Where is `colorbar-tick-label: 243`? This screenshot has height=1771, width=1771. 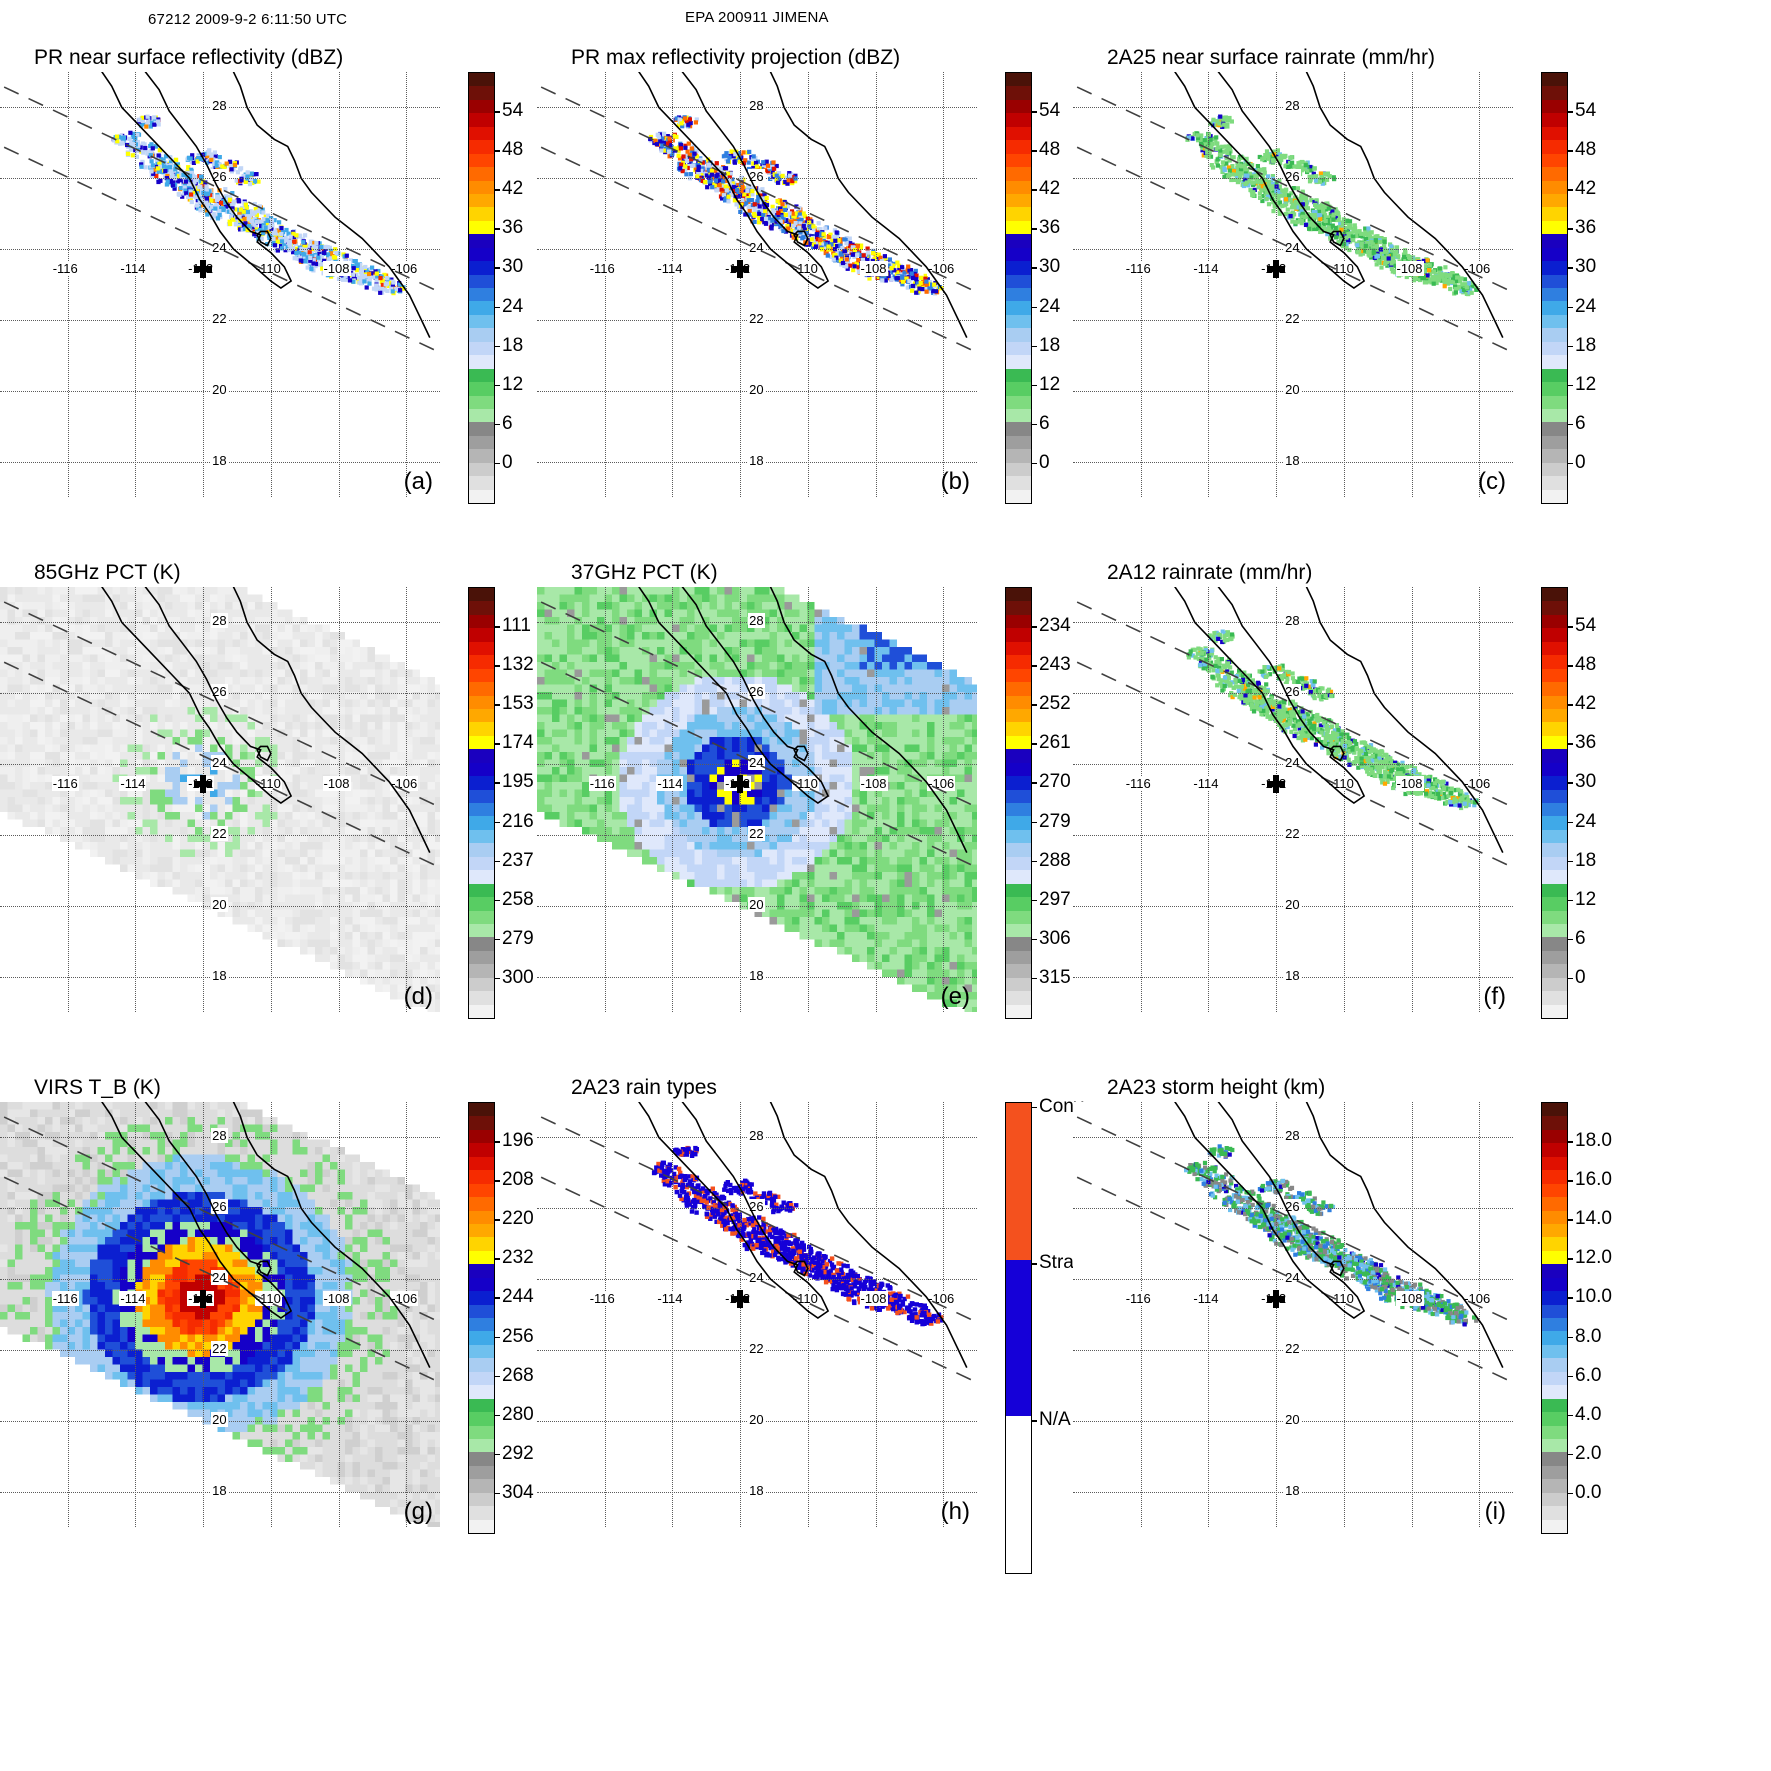 colorbar-tick-label: 243 is located at coordinates (1051, 665).